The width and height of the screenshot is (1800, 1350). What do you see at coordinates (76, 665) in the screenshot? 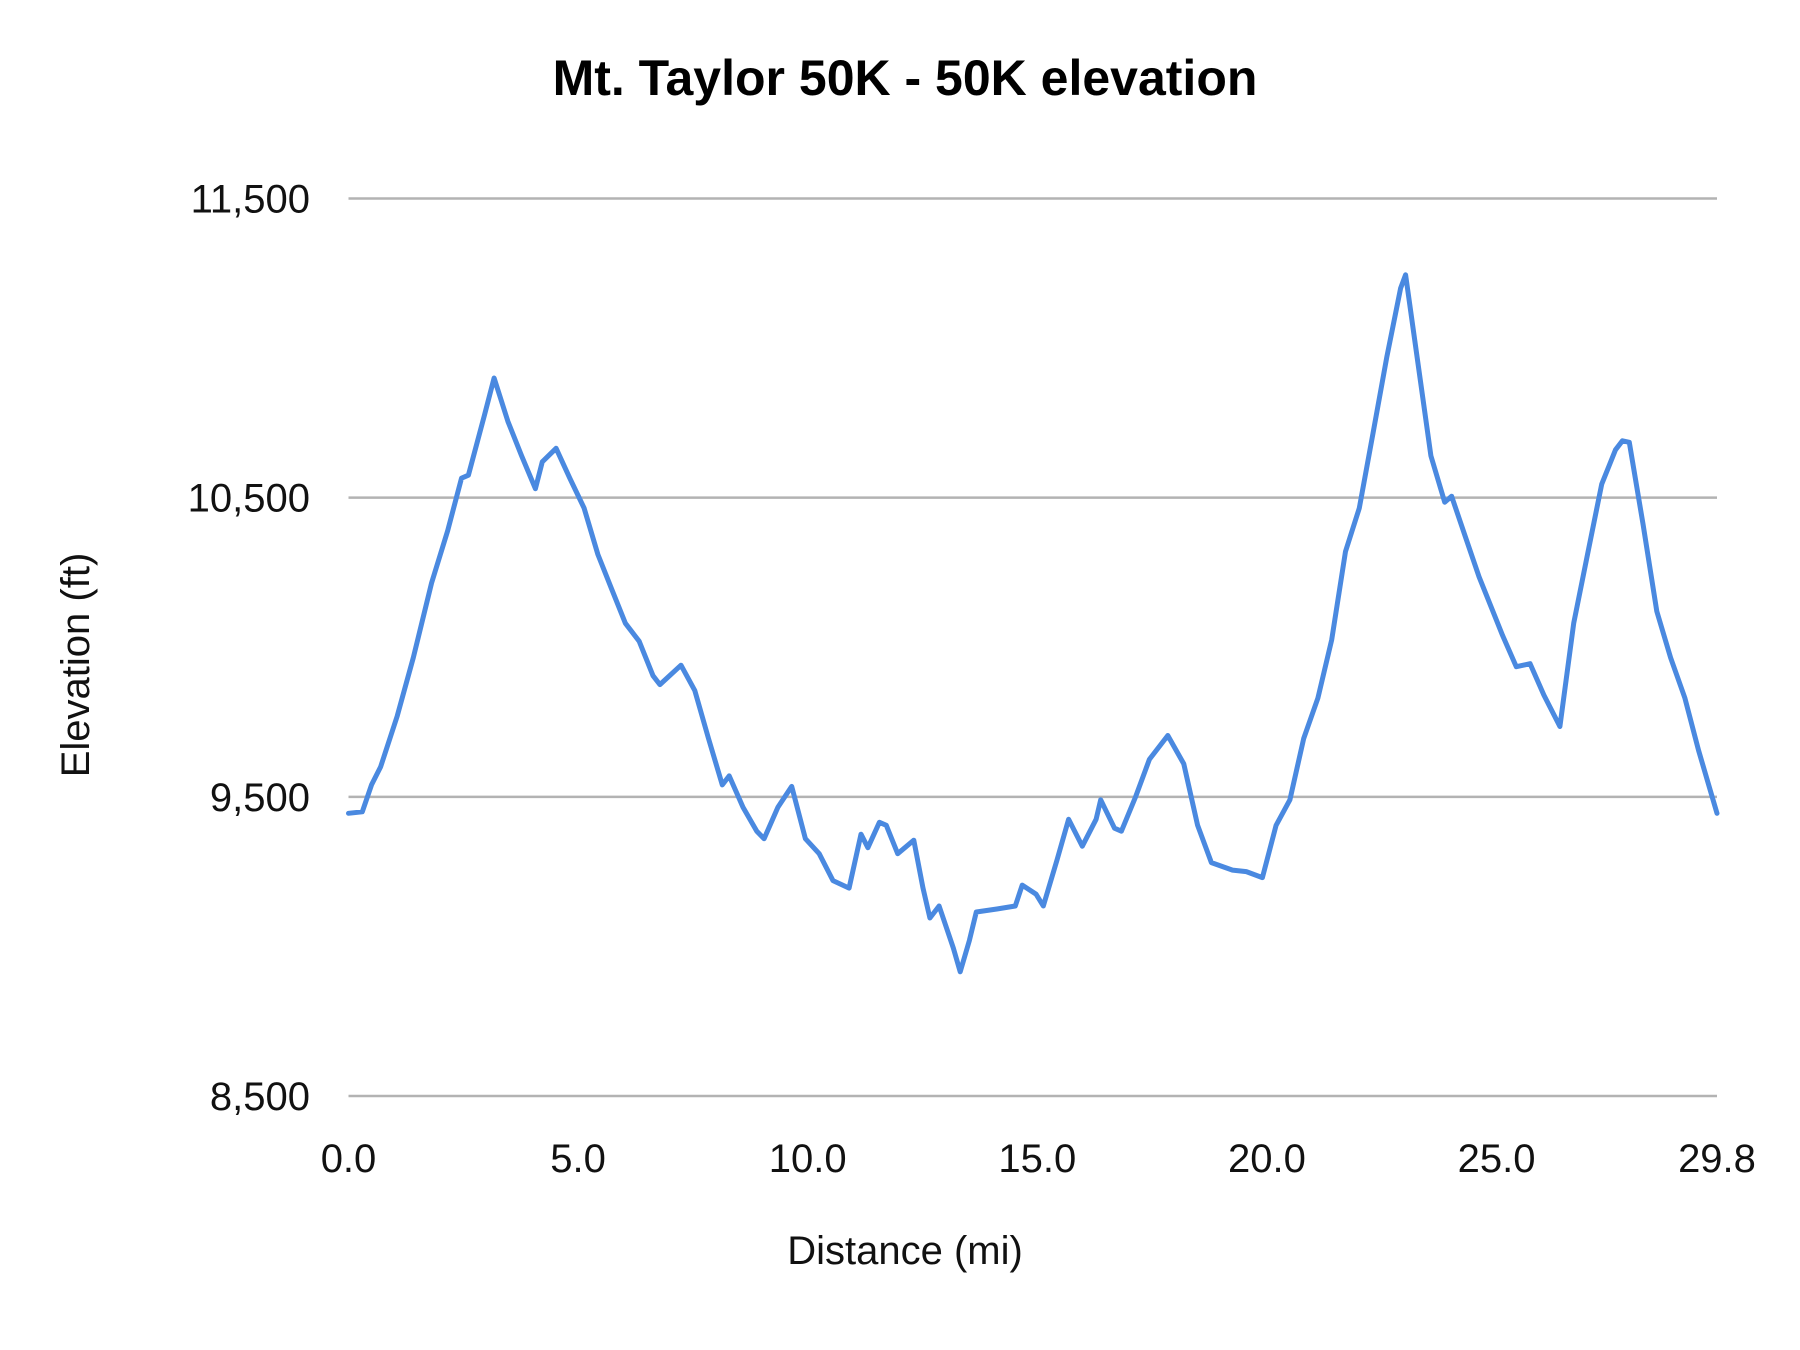
I see `y-axis-title: Elevation (ft)` at bounding box center [76, 665].